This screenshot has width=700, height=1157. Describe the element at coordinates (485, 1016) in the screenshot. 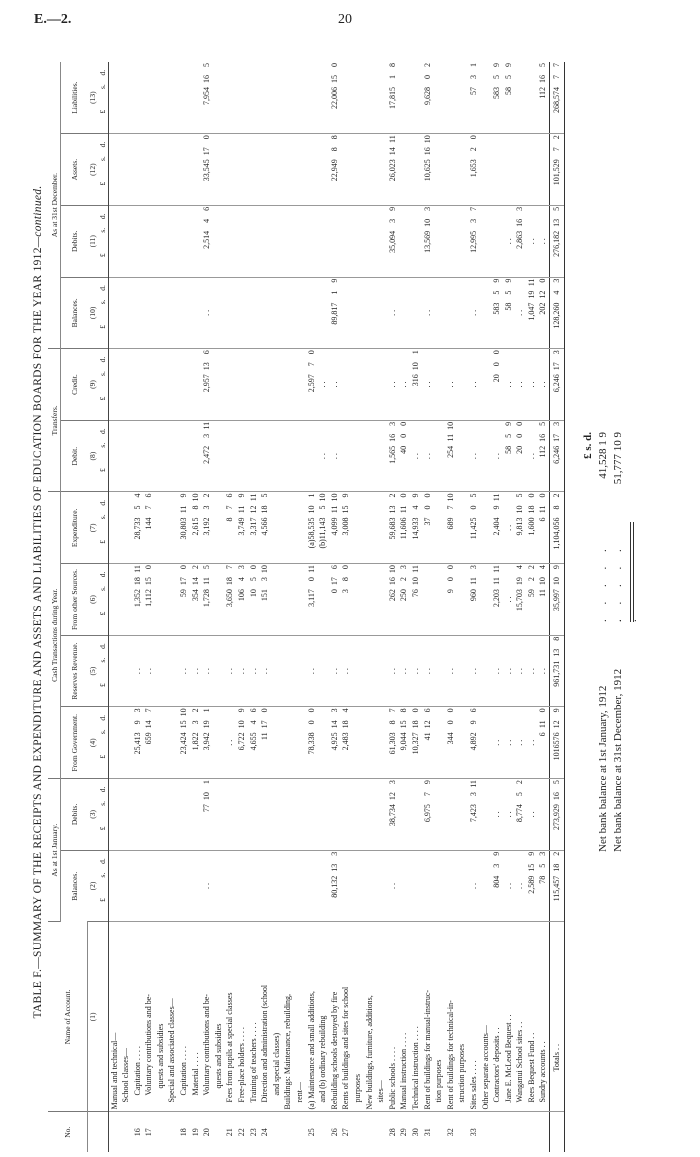

I see `account-name: Other separate accounts—` at that location.